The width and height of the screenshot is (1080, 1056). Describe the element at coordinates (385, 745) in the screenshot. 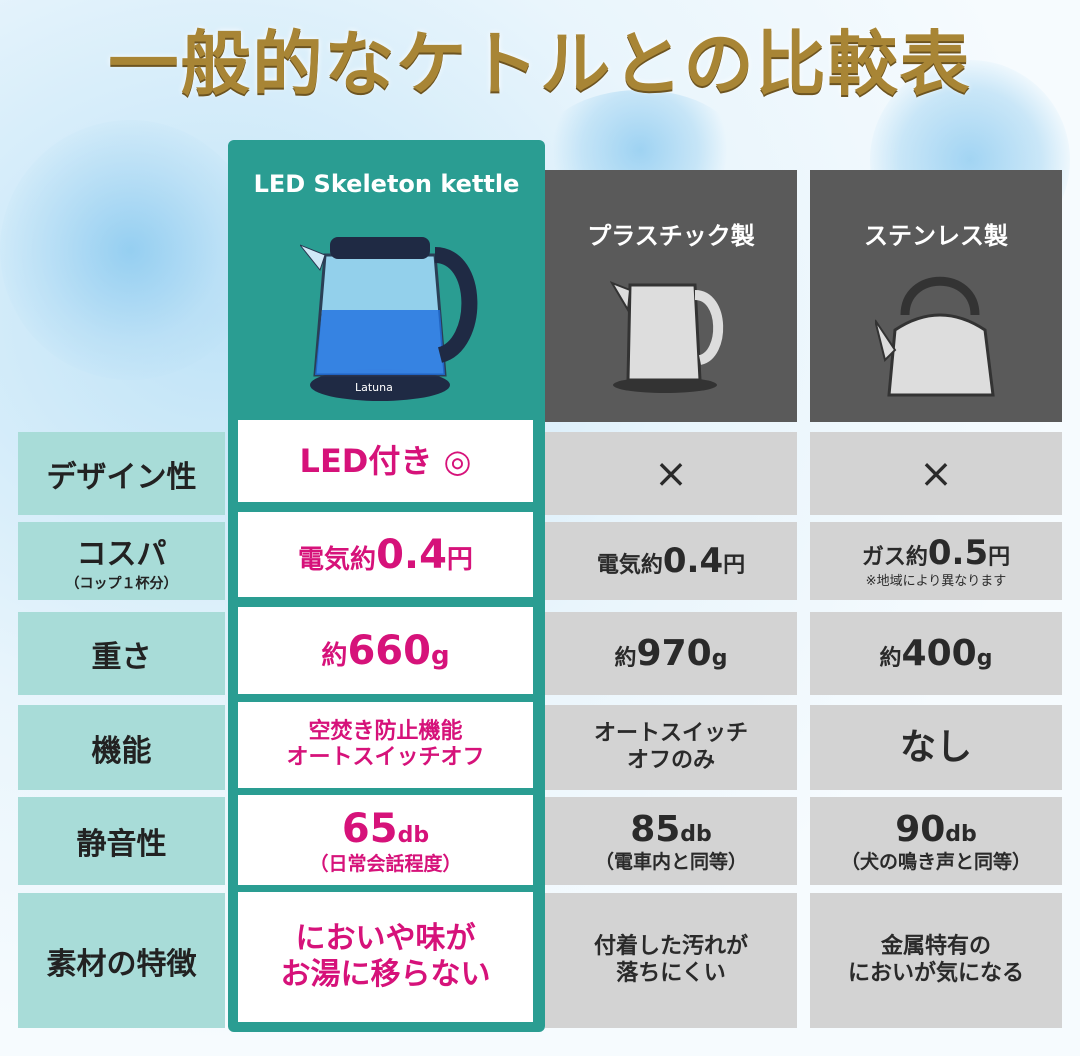

I see `cell-led-function: 空焚き防止機能 オートスイッチオフ` at that location.